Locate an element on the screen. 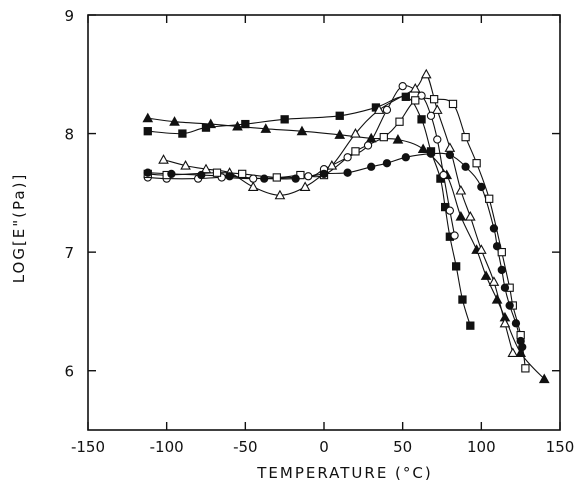  y-tick-label: 8 is located at coordinates (69, 135).